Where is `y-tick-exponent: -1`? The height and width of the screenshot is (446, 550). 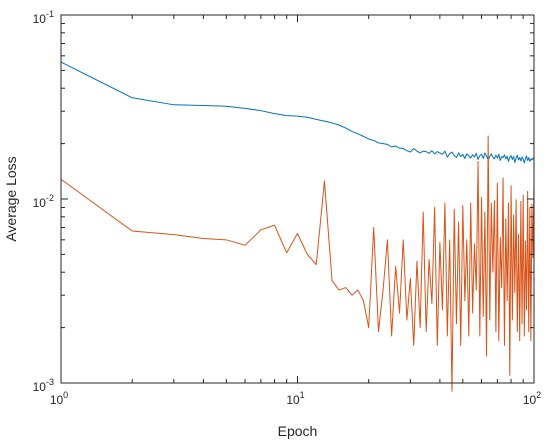
y-tick-exponent: -1 is located at coordinates (50, 14).